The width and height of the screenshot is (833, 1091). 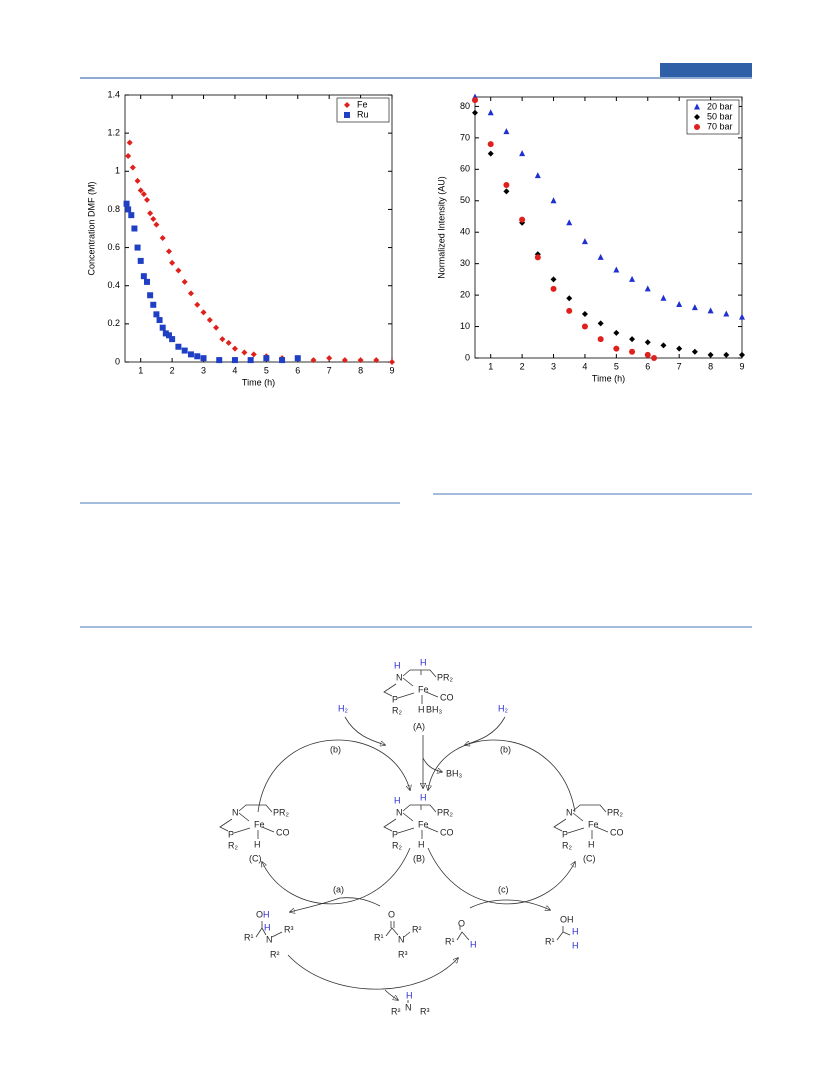 I want to click on y-tick-label: 0.2, so click(x=113, y=323).